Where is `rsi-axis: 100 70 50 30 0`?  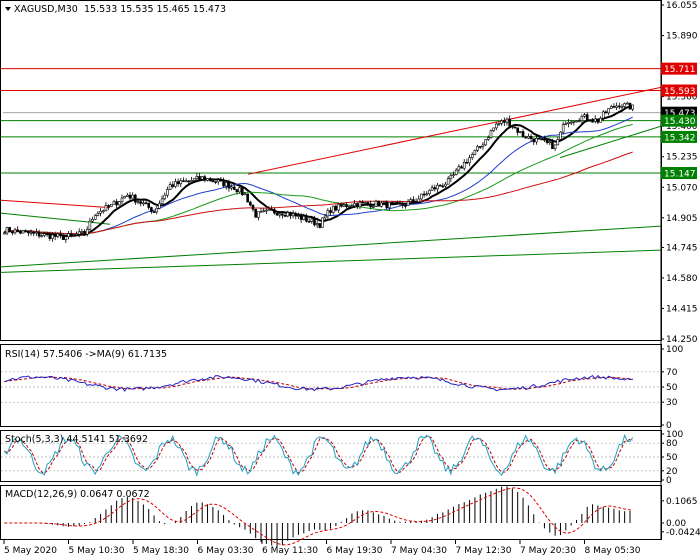
rsi-axis: 100 70 50 30 0 is located at coordinates (672, 388).